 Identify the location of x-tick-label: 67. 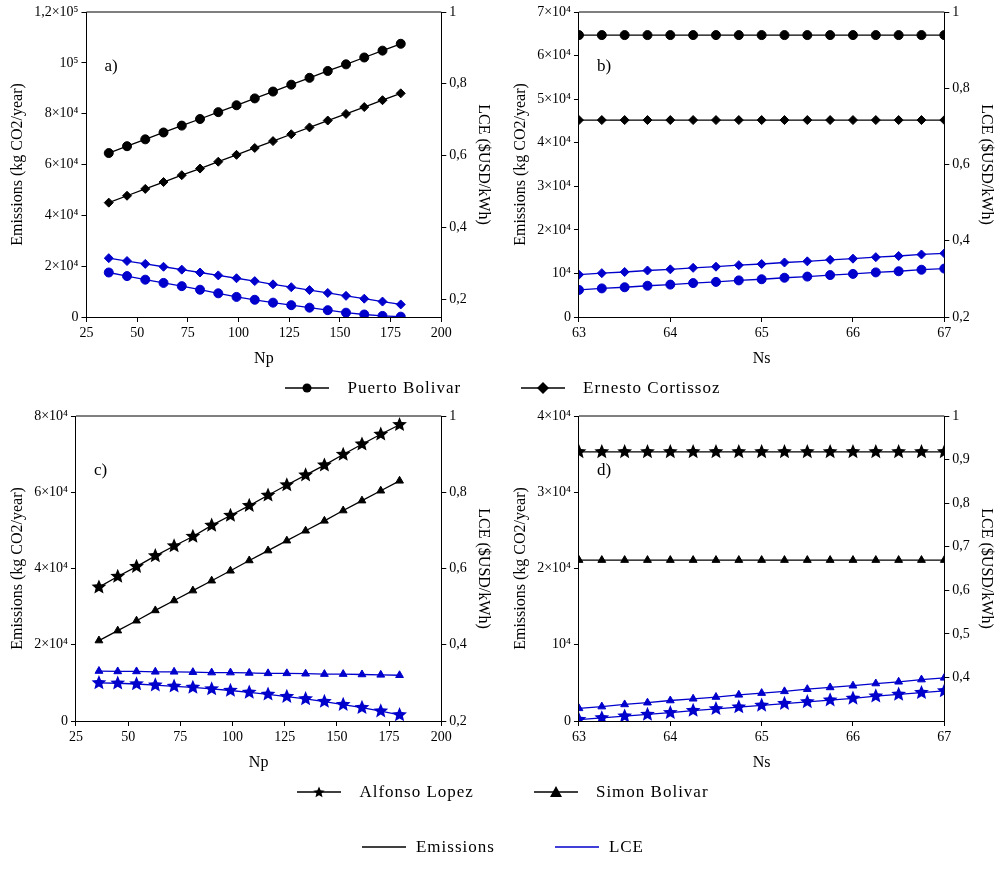
(944, 333).